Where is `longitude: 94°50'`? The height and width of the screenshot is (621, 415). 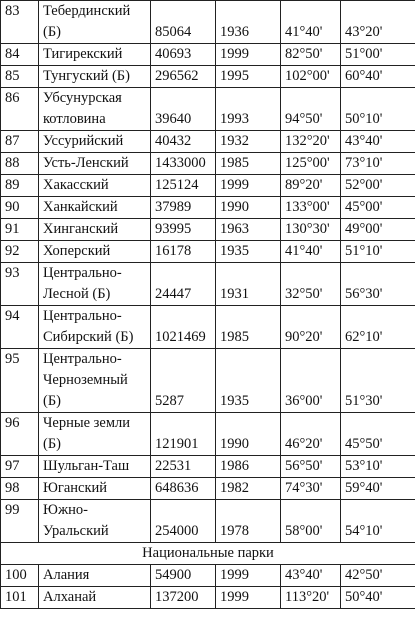
longitude: 94°50' is located at coordinates (310, 109).